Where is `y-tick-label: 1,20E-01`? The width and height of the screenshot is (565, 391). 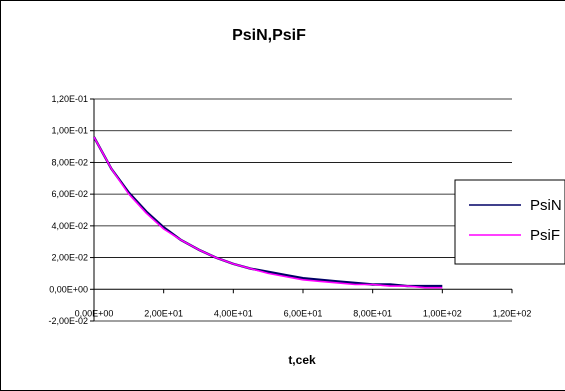 y-tick-label: 1,20E-01 is located at coordinates (69, 99).